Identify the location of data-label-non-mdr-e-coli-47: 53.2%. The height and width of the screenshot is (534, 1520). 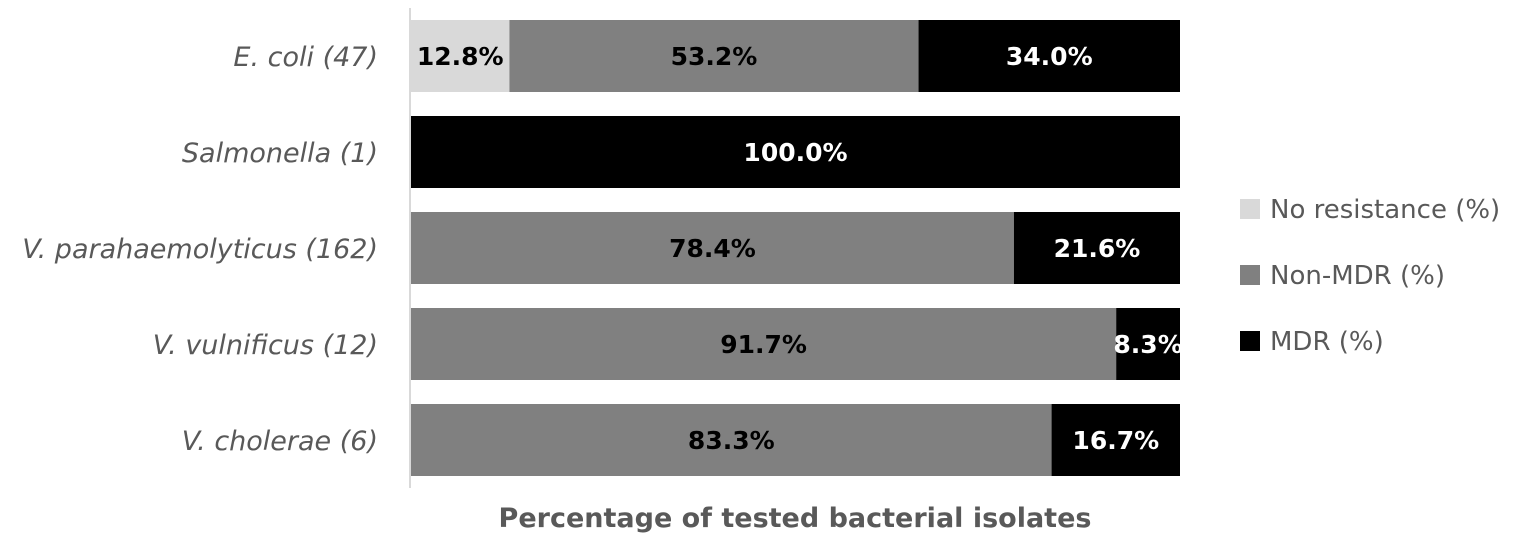
(714, 56).